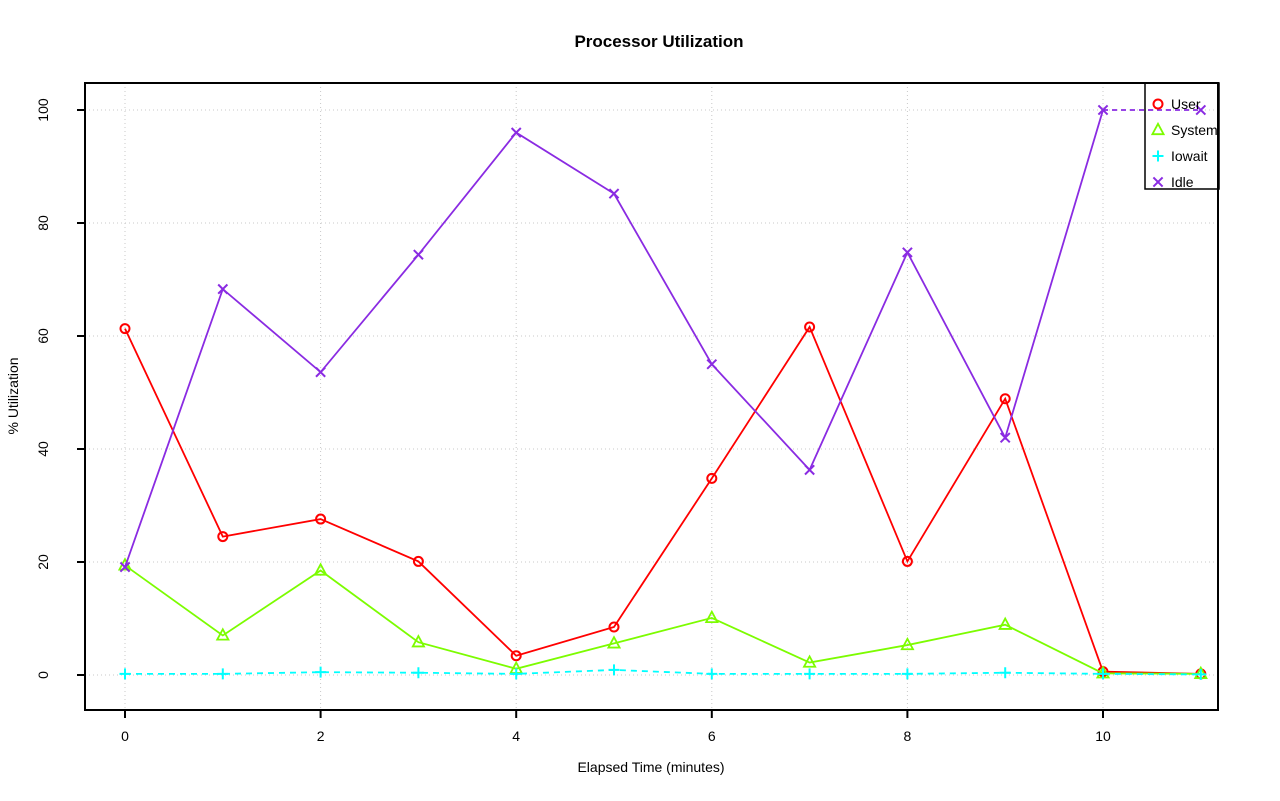 The height and width of the screenshot is (801, 1280). I want to click on y-tick-label: 0, so click(43, 675).